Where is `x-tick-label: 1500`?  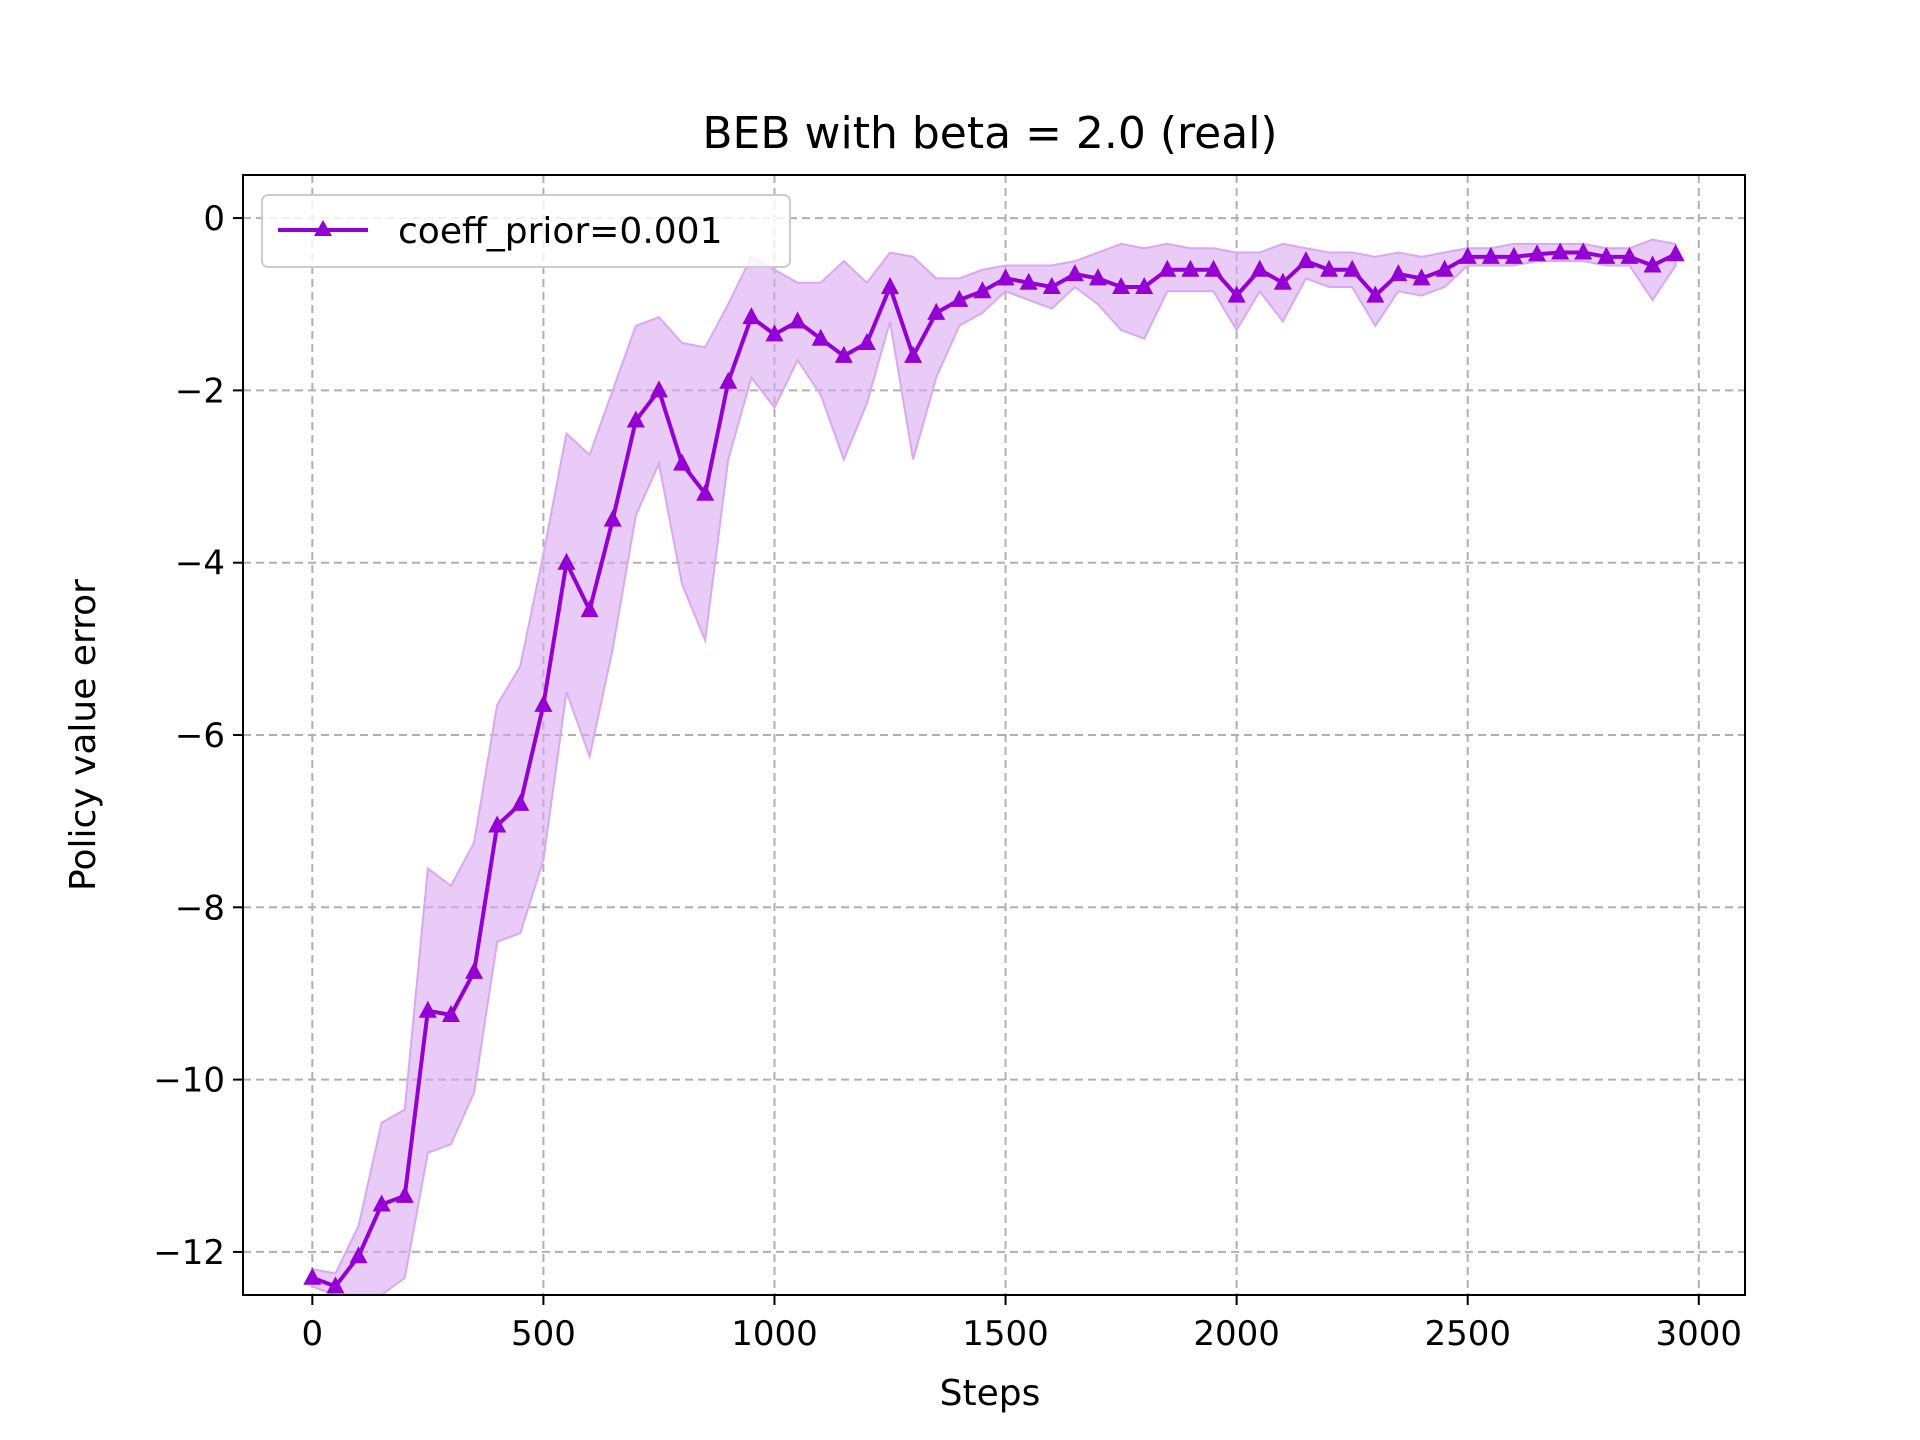 x-tick-label: 1500 is located at coordinates (1005, 1334).